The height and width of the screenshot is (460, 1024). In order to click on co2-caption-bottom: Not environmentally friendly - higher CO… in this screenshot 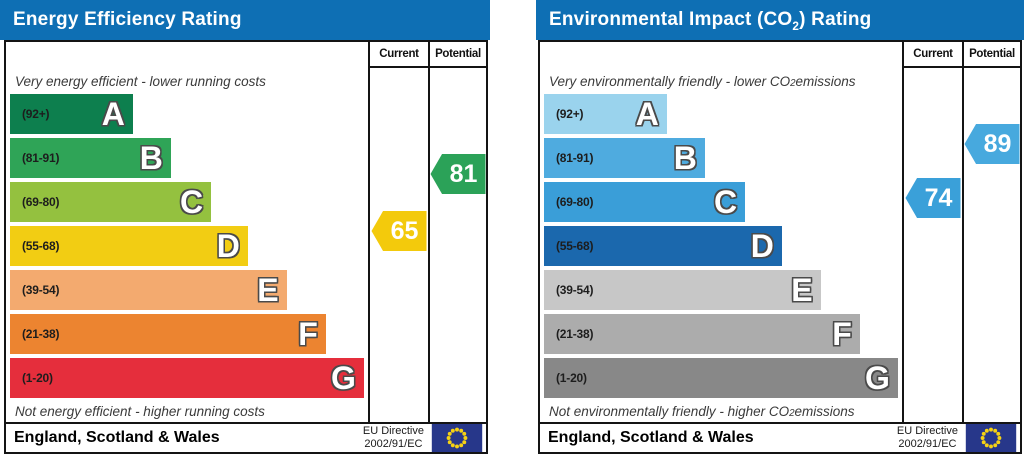, I will do `click(702, 411)`.